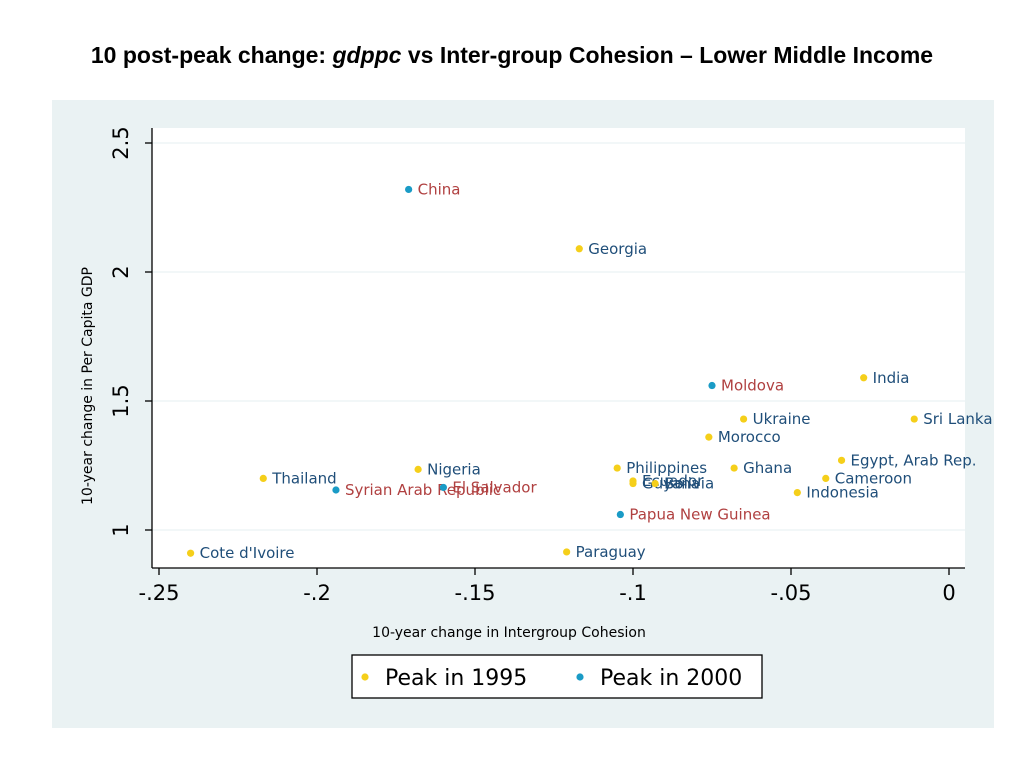 This screenshot has height=768, width=1024. I want to click on legend-box, so click(557, 676).